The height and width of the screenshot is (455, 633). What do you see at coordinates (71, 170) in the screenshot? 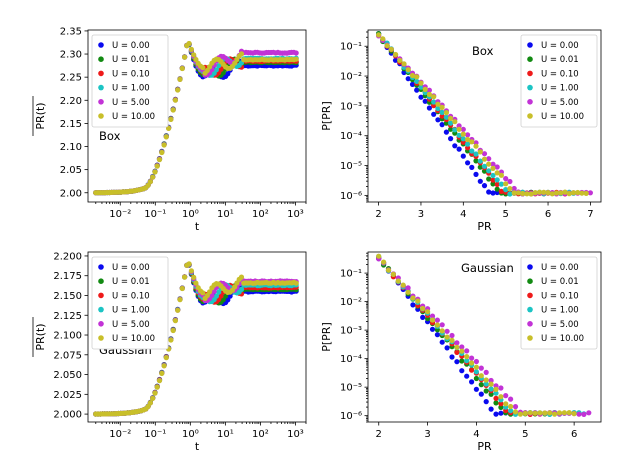
I see `y-tick-label: 2.05` at bounding box center [71, 170].